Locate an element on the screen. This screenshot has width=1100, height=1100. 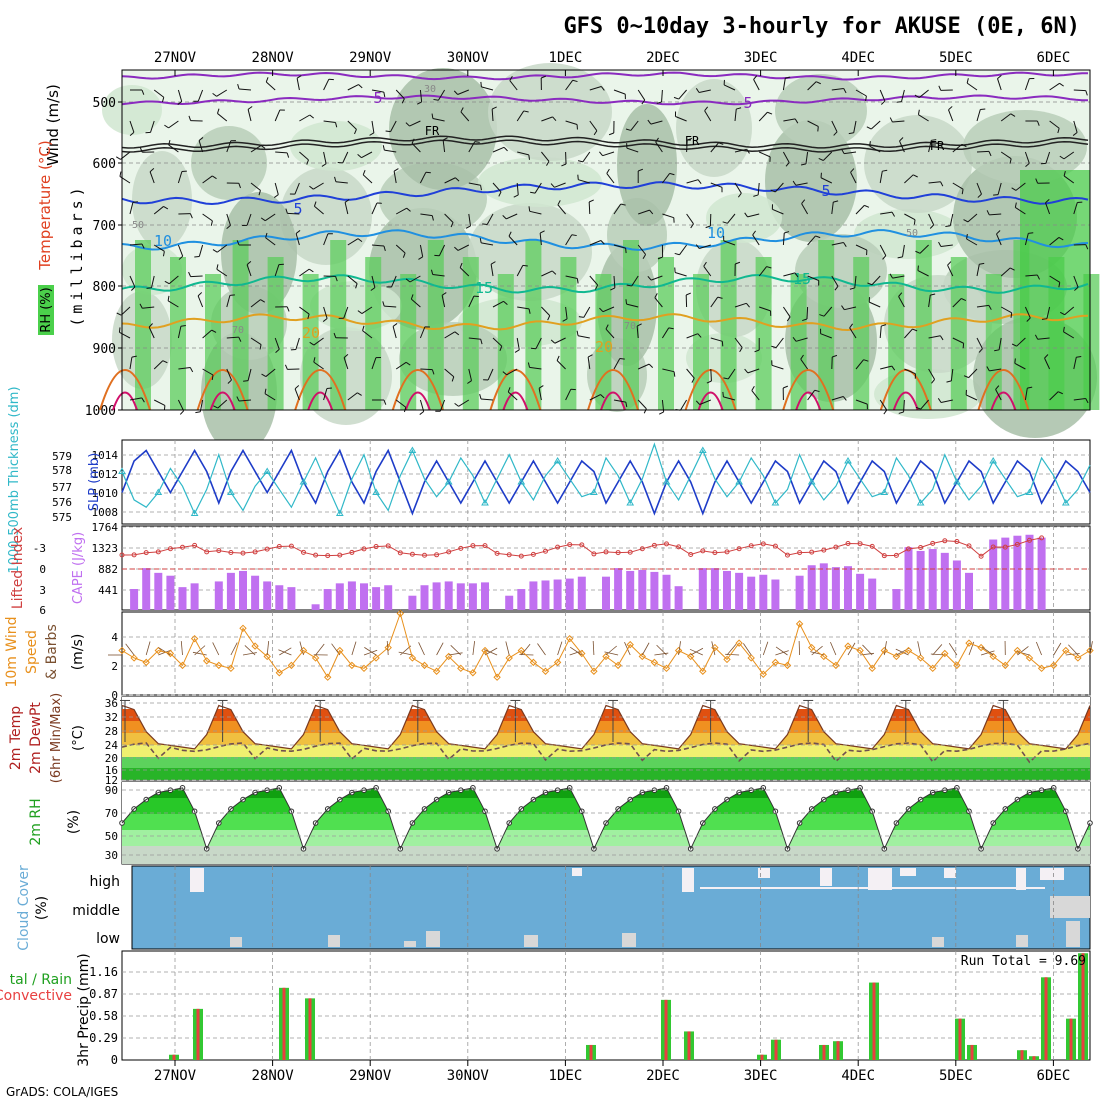
top-date-label: 29NOV is located at coordinates (370, 58).